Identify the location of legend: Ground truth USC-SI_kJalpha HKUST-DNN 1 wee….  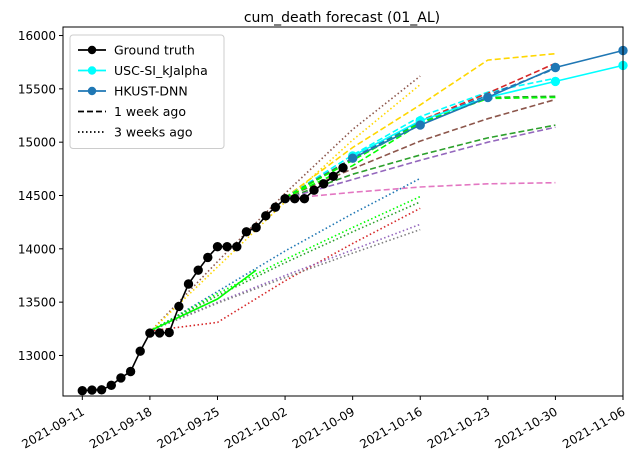
(147, 91).